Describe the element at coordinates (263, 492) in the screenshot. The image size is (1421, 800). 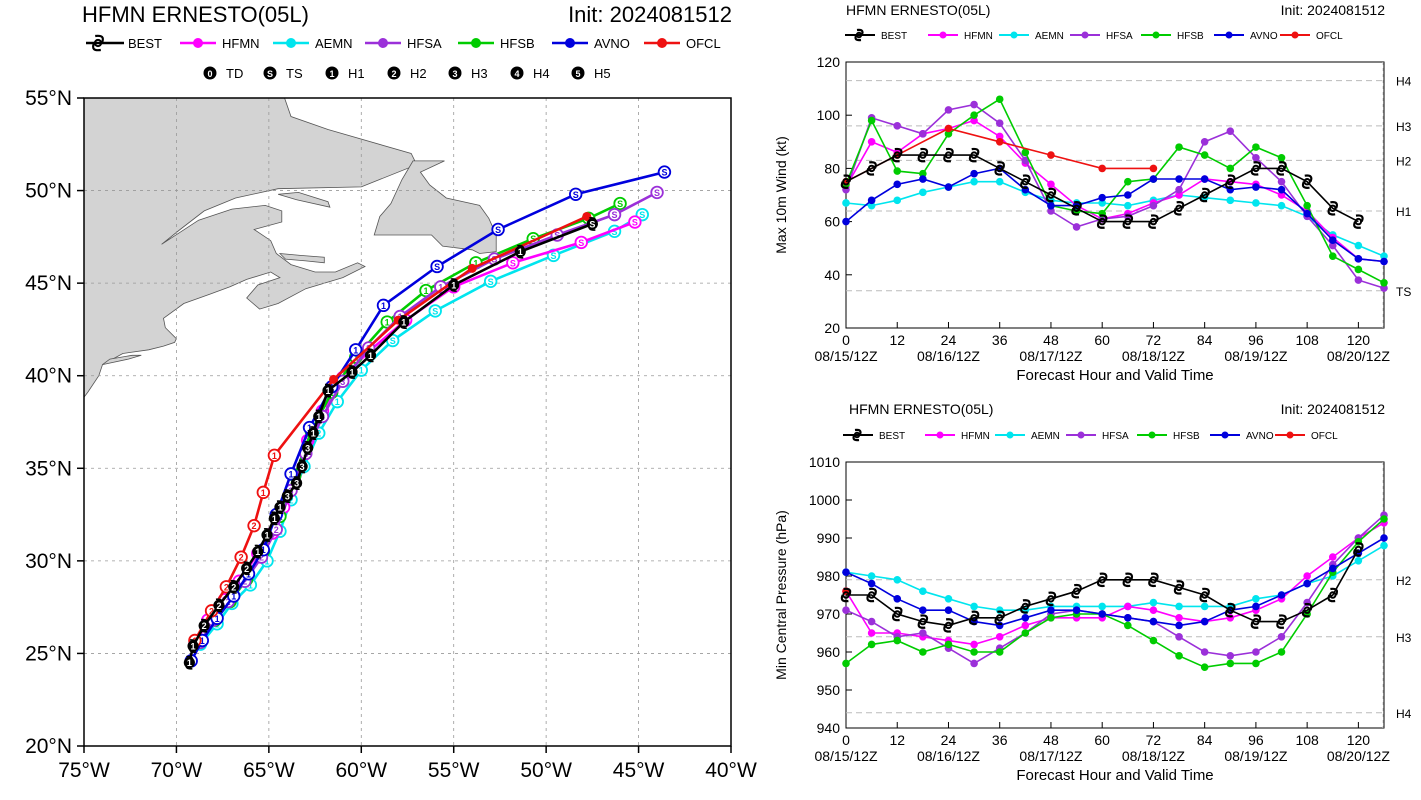
I see `track-point-ofcl` at that location.